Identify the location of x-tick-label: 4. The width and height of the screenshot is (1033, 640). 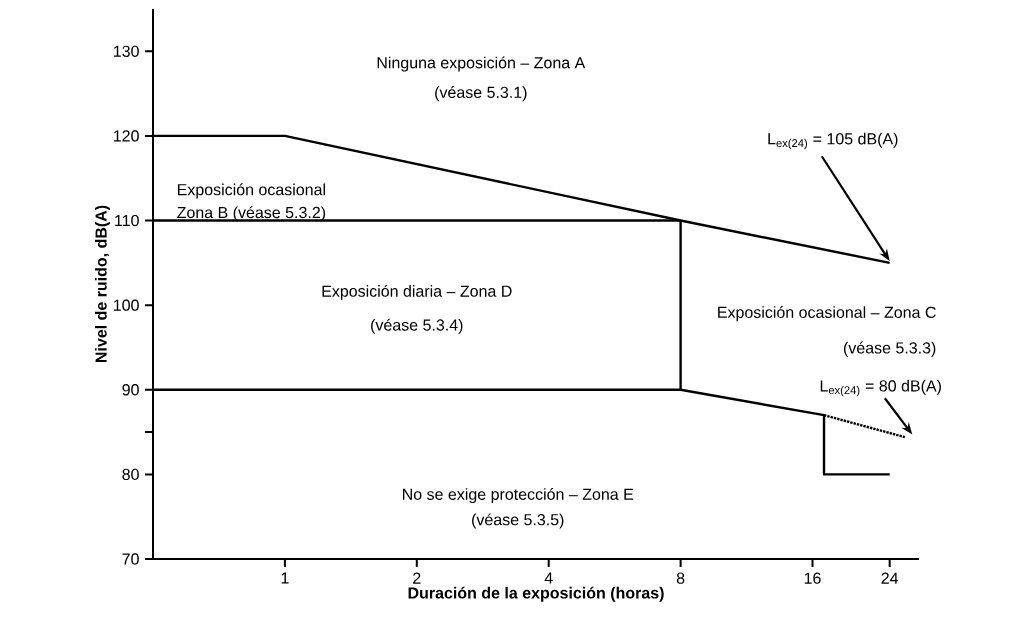
(548, 578).